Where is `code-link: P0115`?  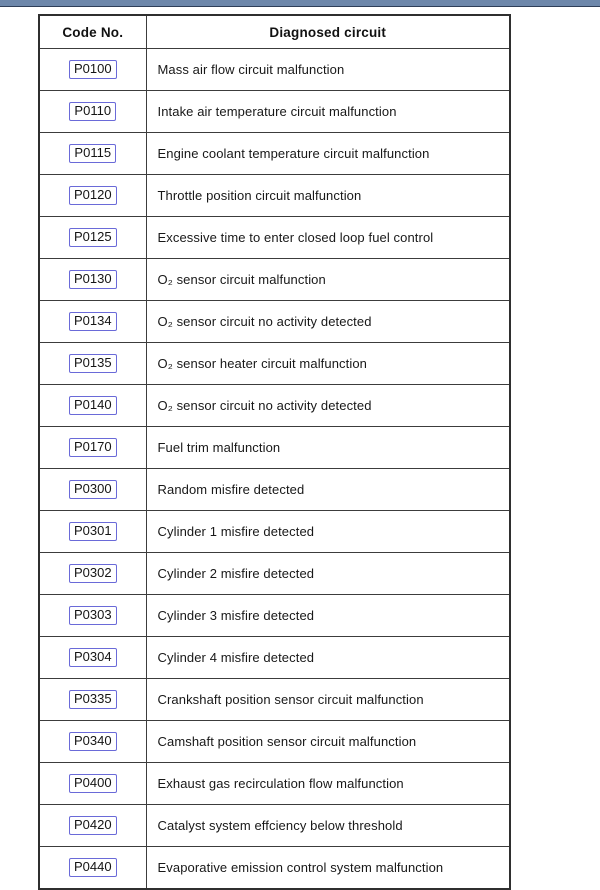 code-link: P0115 is located at coordinates (93, 153).